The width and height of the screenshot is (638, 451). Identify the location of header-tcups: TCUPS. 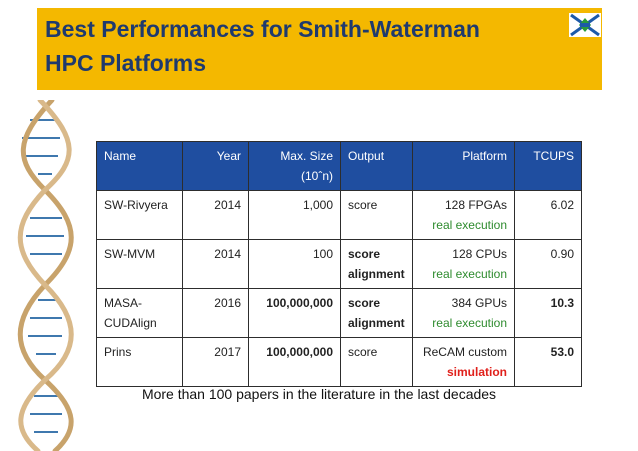
(548, 166).